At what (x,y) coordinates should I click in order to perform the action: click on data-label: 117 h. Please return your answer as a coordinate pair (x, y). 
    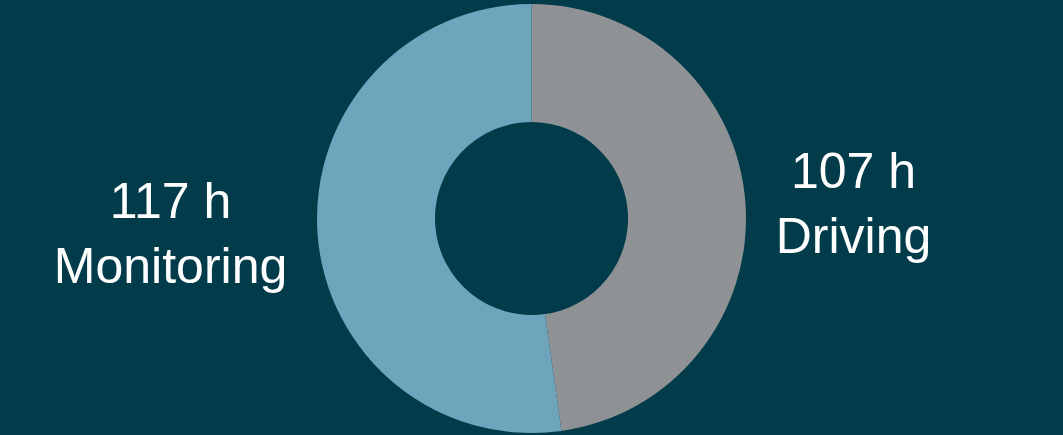
    Looking at the image, I should click on (170, 201).